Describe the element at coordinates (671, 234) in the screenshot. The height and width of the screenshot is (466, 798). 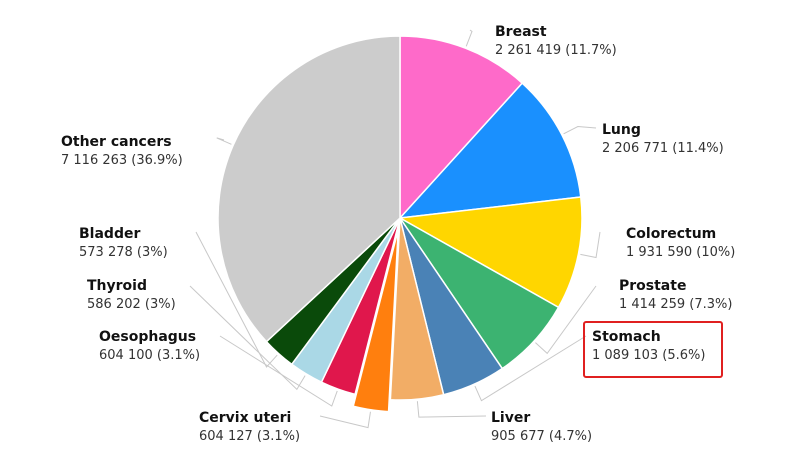
I see `label-name-colorectum: Colorectum` at that location.